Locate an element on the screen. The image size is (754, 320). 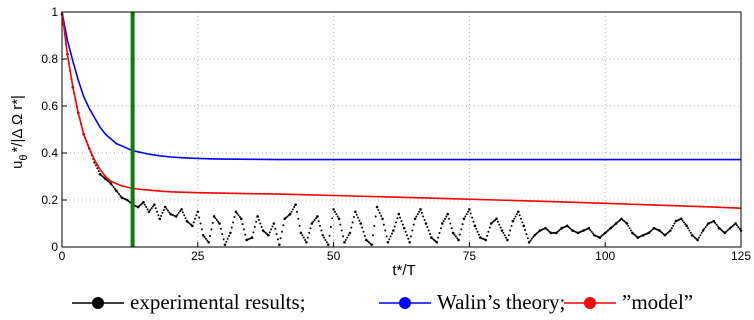
y-axis-label: uθ */|Δ Ω r*| is located at coordinates (19, 132).